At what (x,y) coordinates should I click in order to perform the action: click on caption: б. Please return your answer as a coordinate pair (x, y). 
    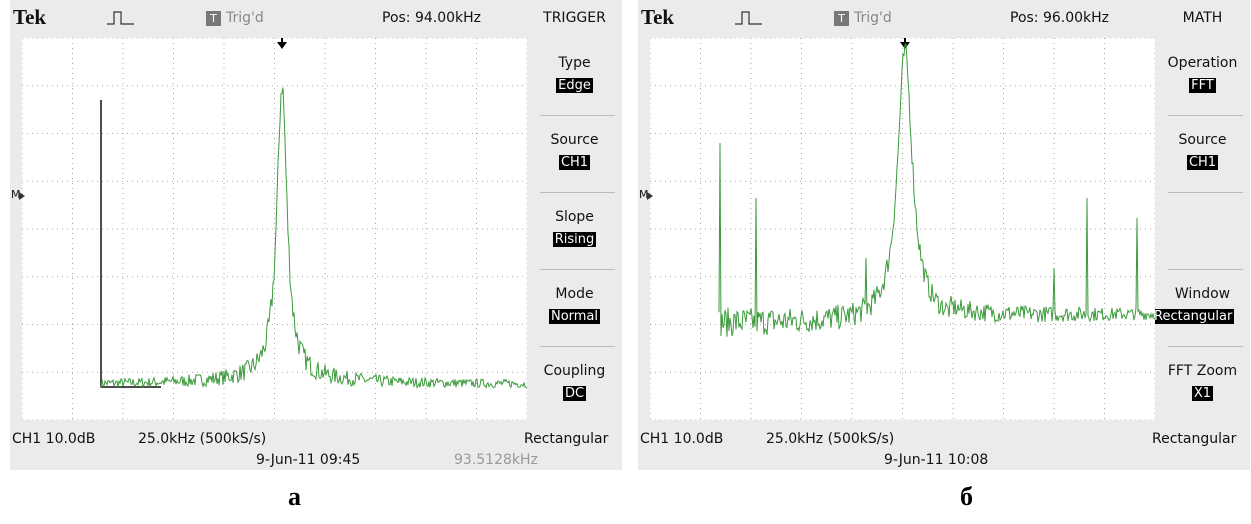
    Looking at the image, I should click on (966, 496).